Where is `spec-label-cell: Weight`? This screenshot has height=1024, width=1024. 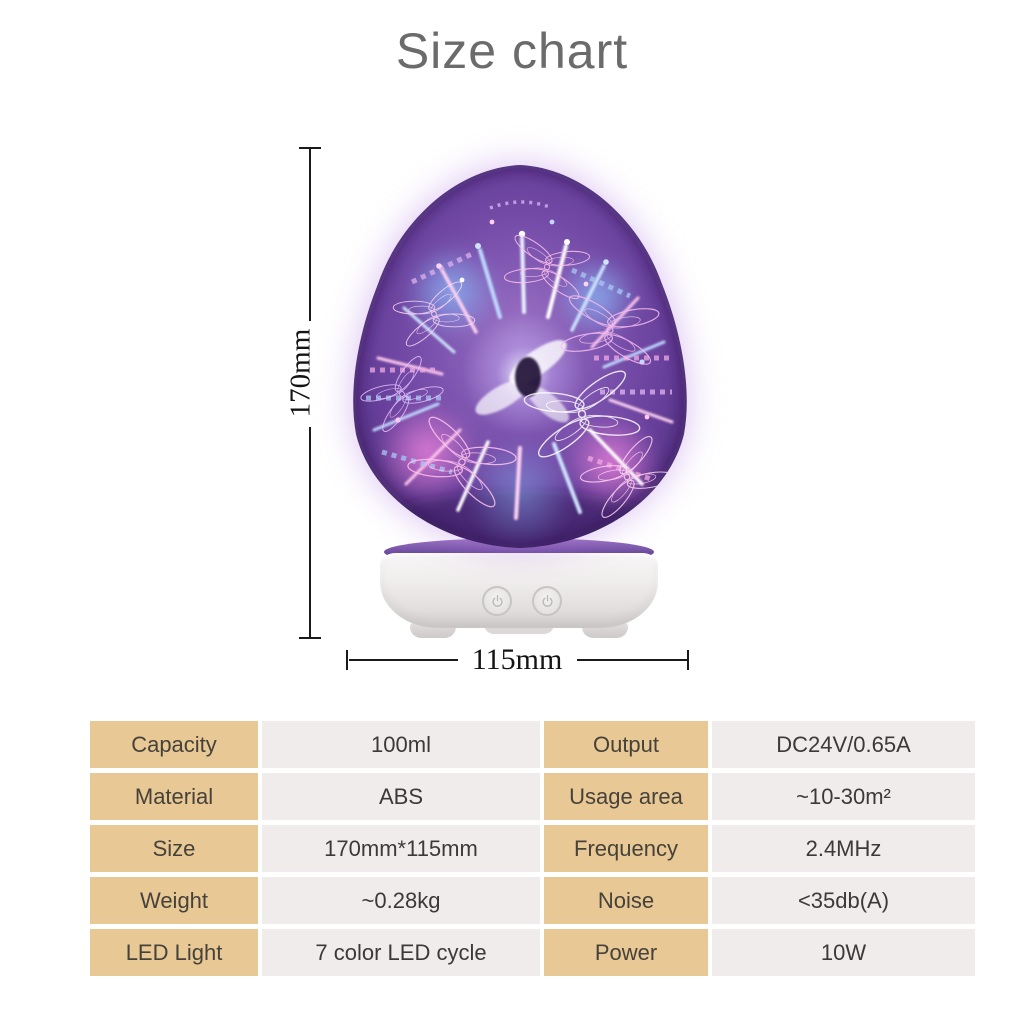
spec-label-cell: Weight is located at coordinates (174, 900).